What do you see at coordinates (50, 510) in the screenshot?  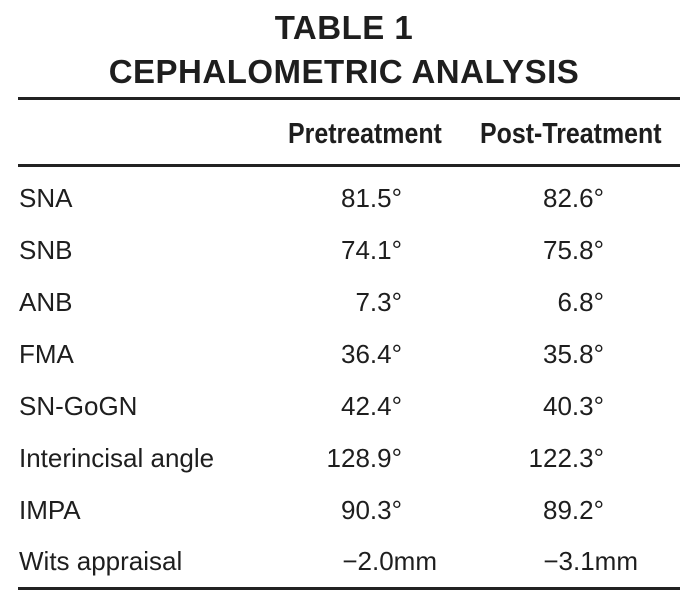 I see `row-label: IMPA` at bounding box center [50, 510].